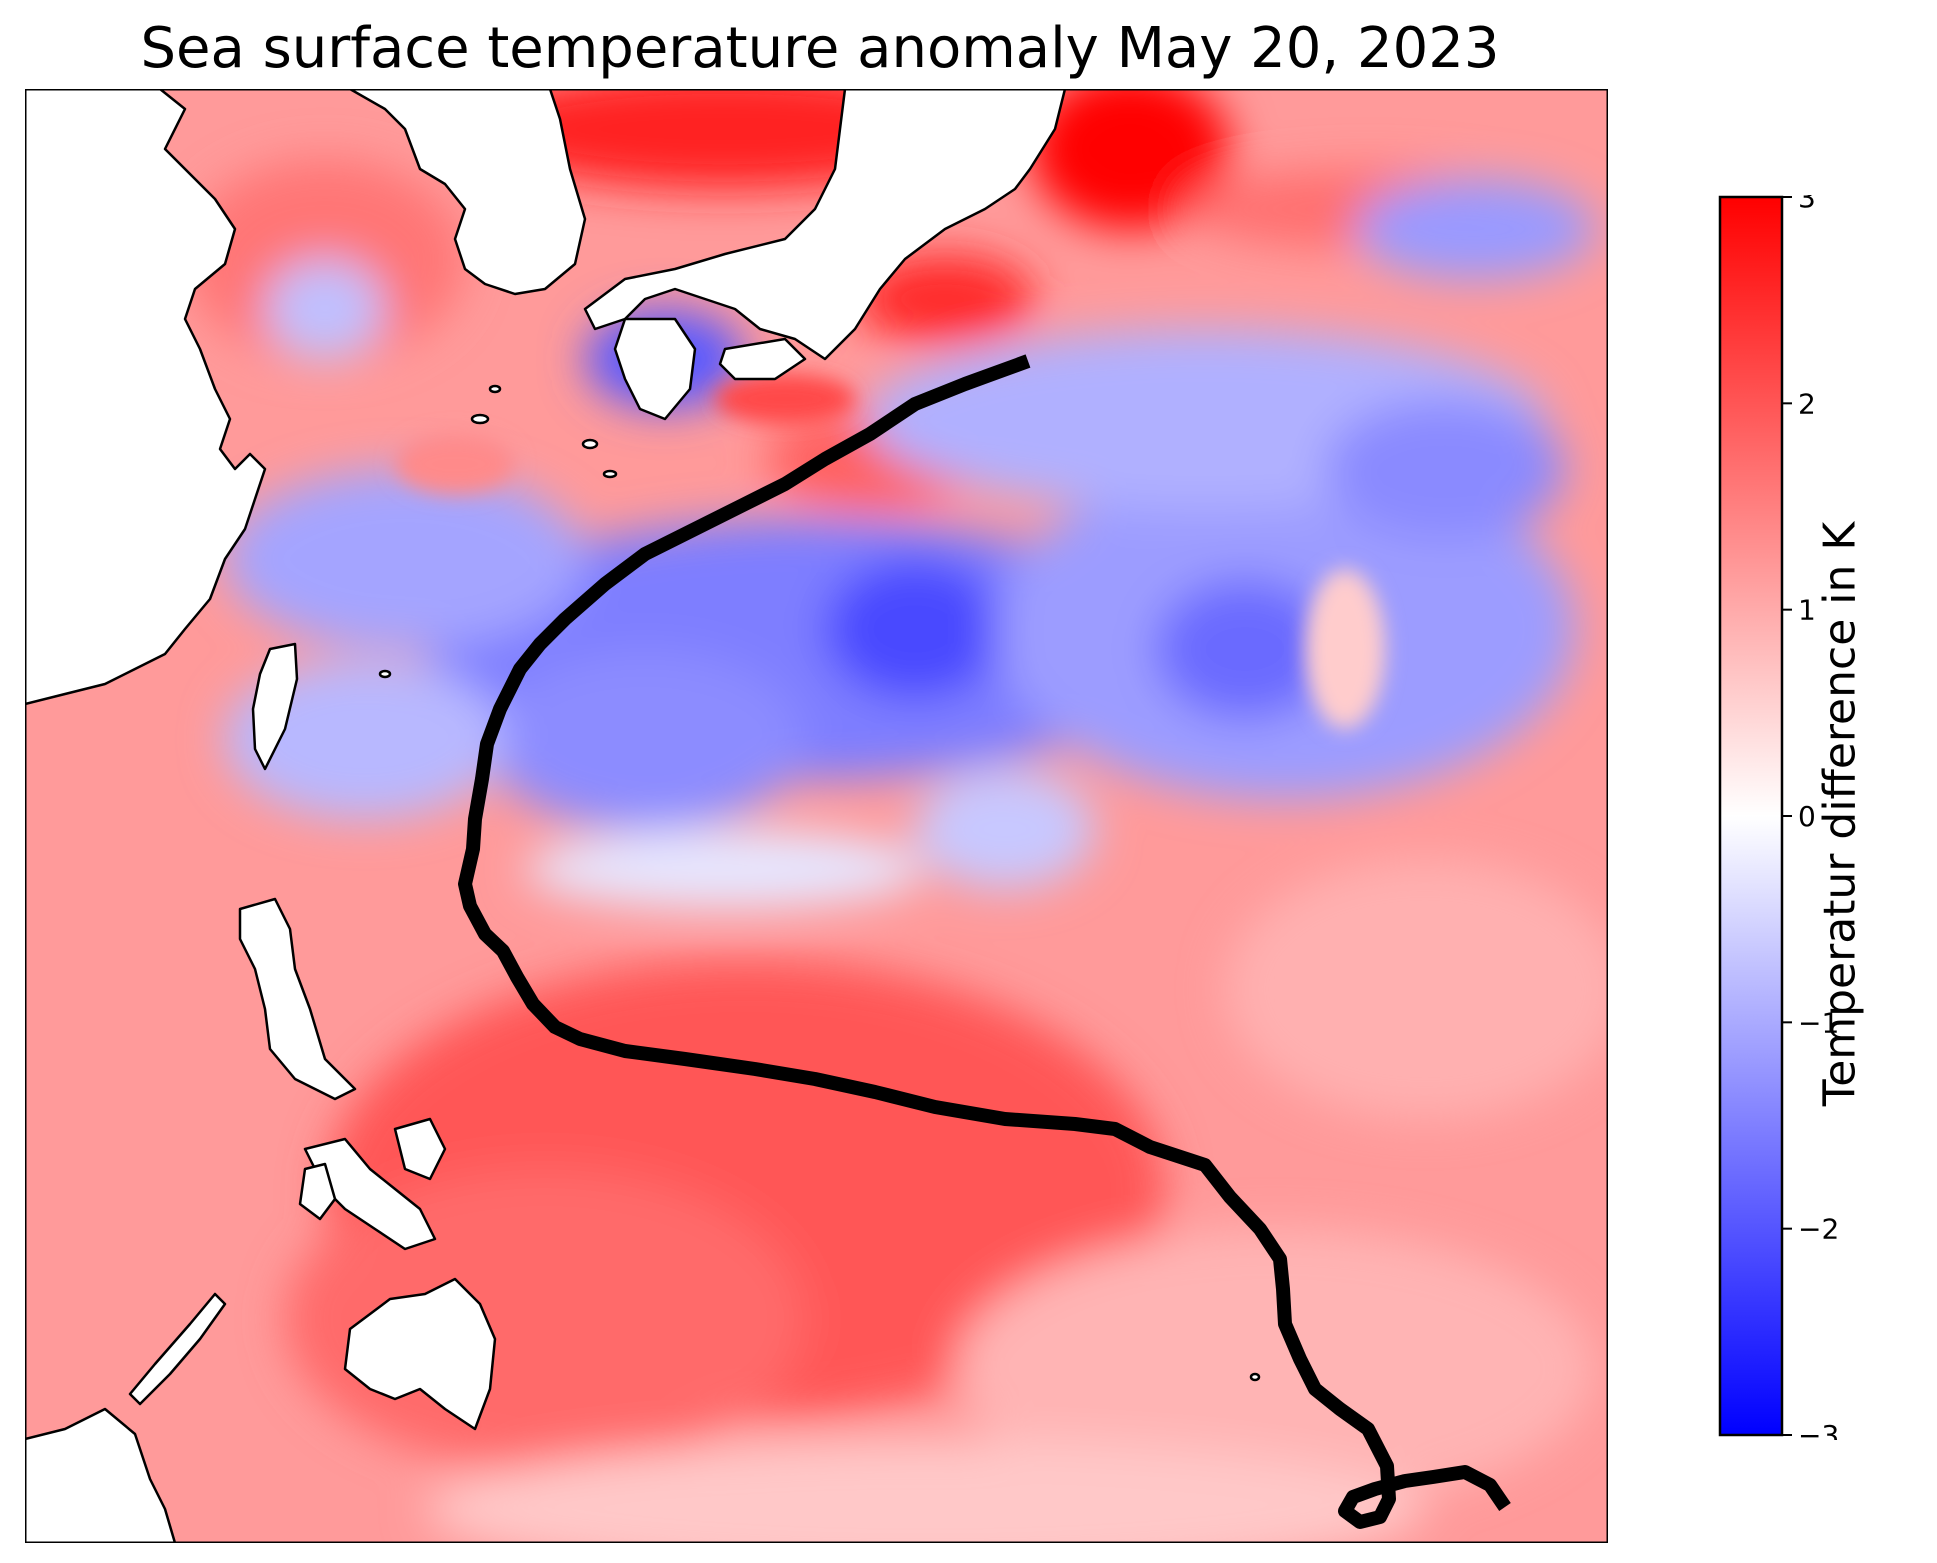  Describe the element at coordinates (146, 397) in the screenshot. I see `china-landmass` at that location.